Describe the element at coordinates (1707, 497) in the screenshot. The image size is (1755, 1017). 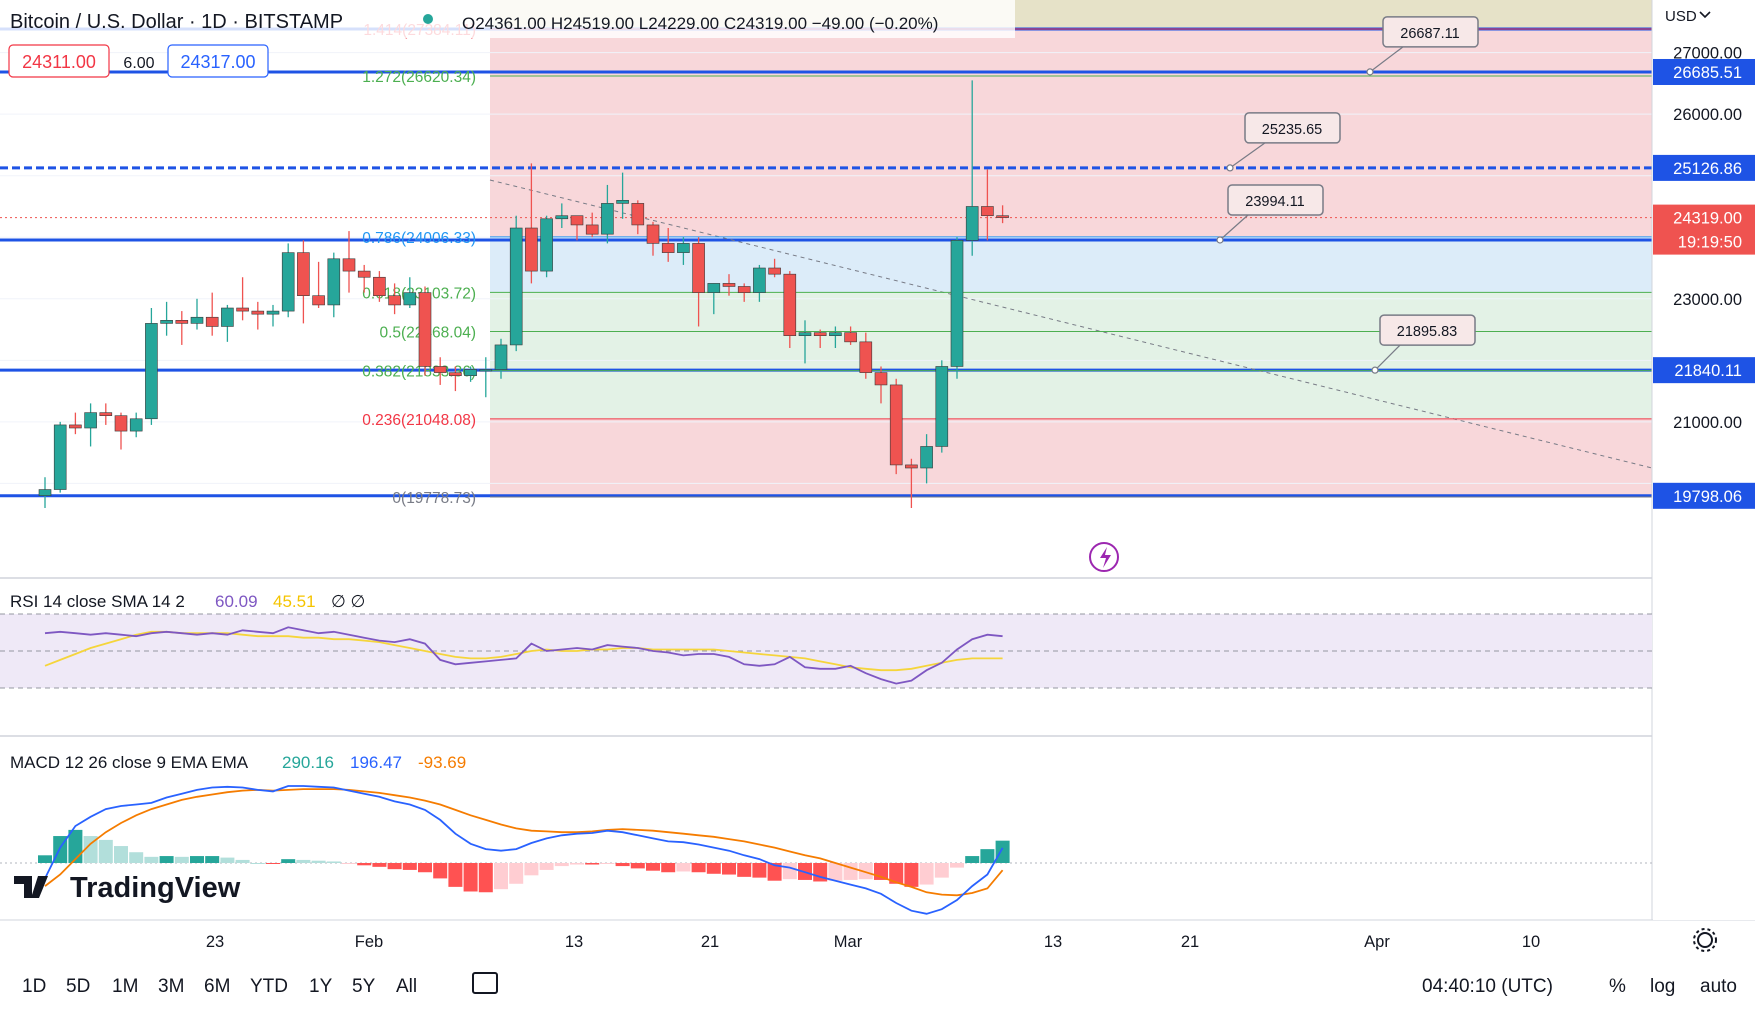
I see `price-badge-text: 19798.06` at that location.